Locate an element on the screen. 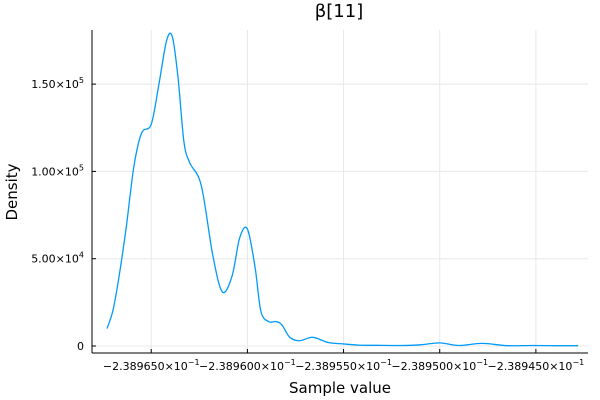 The image size is (600, 400). y-tick-label: 1.00×105 is located at coordinates (57, 170).